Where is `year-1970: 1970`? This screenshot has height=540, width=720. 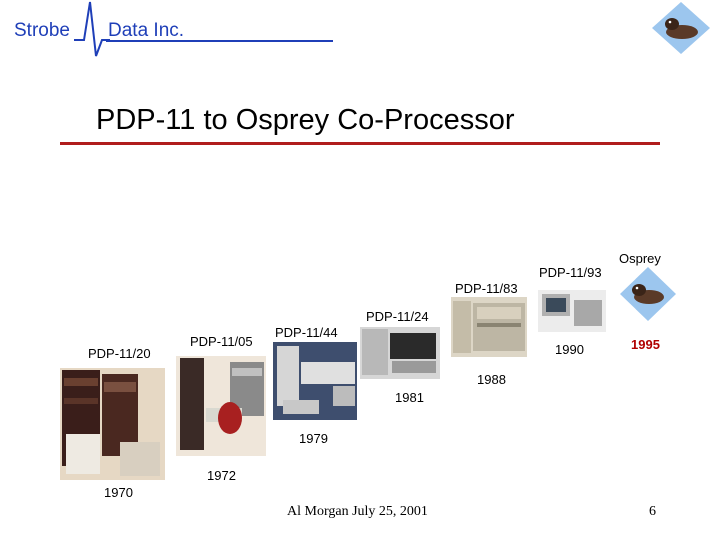
year-1970: 1970 is located at coordinates (118, 492).